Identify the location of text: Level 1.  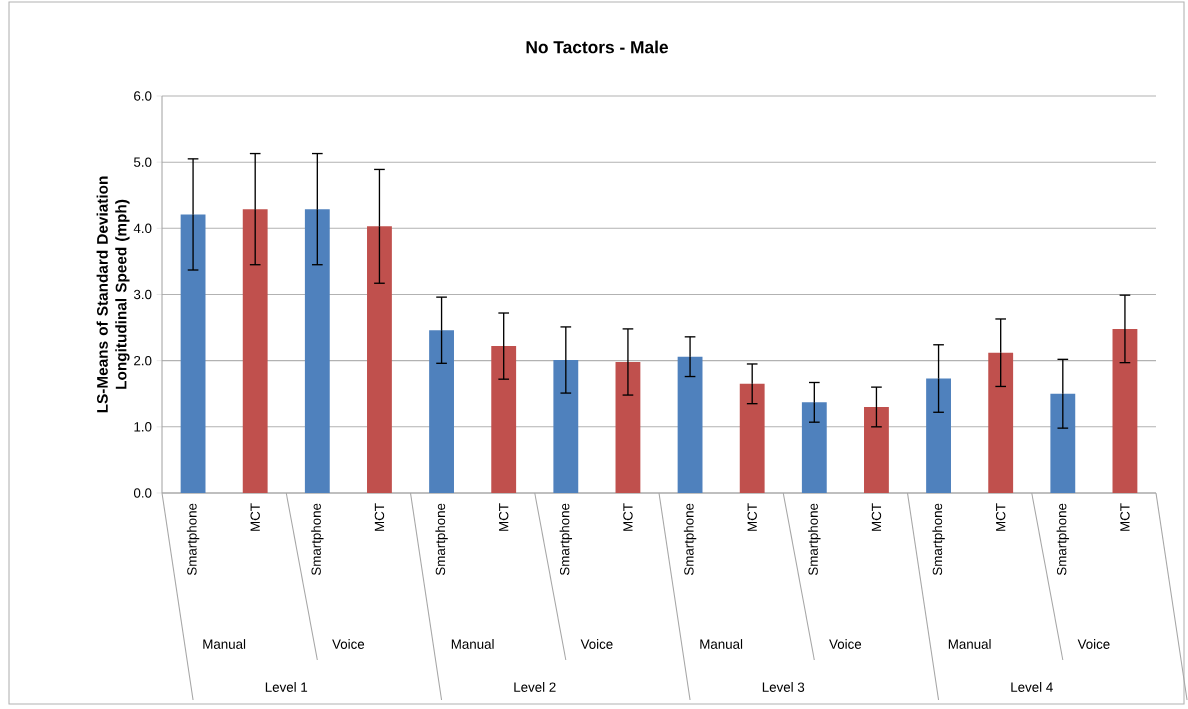
(286, 687).